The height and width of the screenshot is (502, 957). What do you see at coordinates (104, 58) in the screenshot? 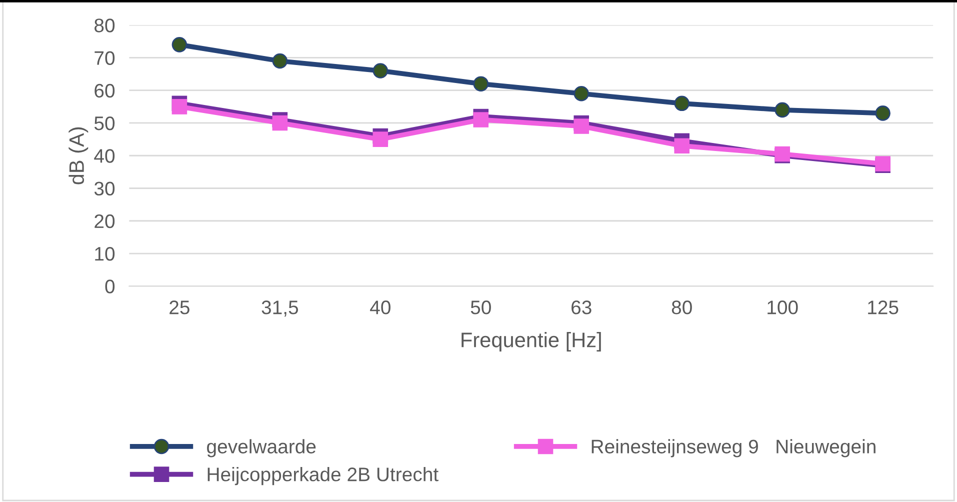
I see `y-tick-label: 70` at bounding box center [104, 58].